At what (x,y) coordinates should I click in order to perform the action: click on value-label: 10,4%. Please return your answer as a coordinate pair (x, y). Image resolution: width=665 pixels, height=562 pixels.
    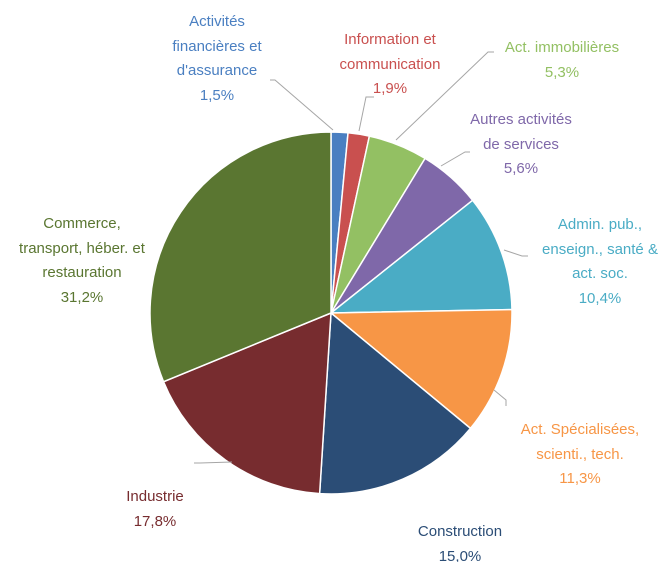
    Looking at the image, I should click on (600, 298).